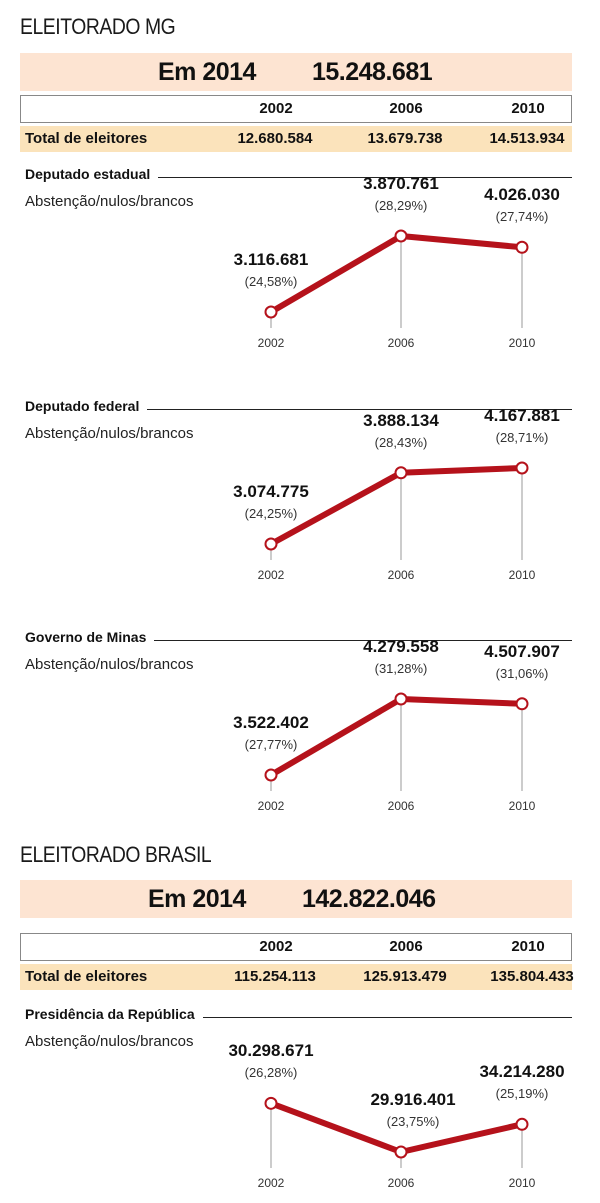 The image size is (600, 1203). What do you see at coordinates (296, 899) in the screenshot?
I see `banner-2014-brasil: Em 2014 142.822.046` at bounding box center [296, 899].